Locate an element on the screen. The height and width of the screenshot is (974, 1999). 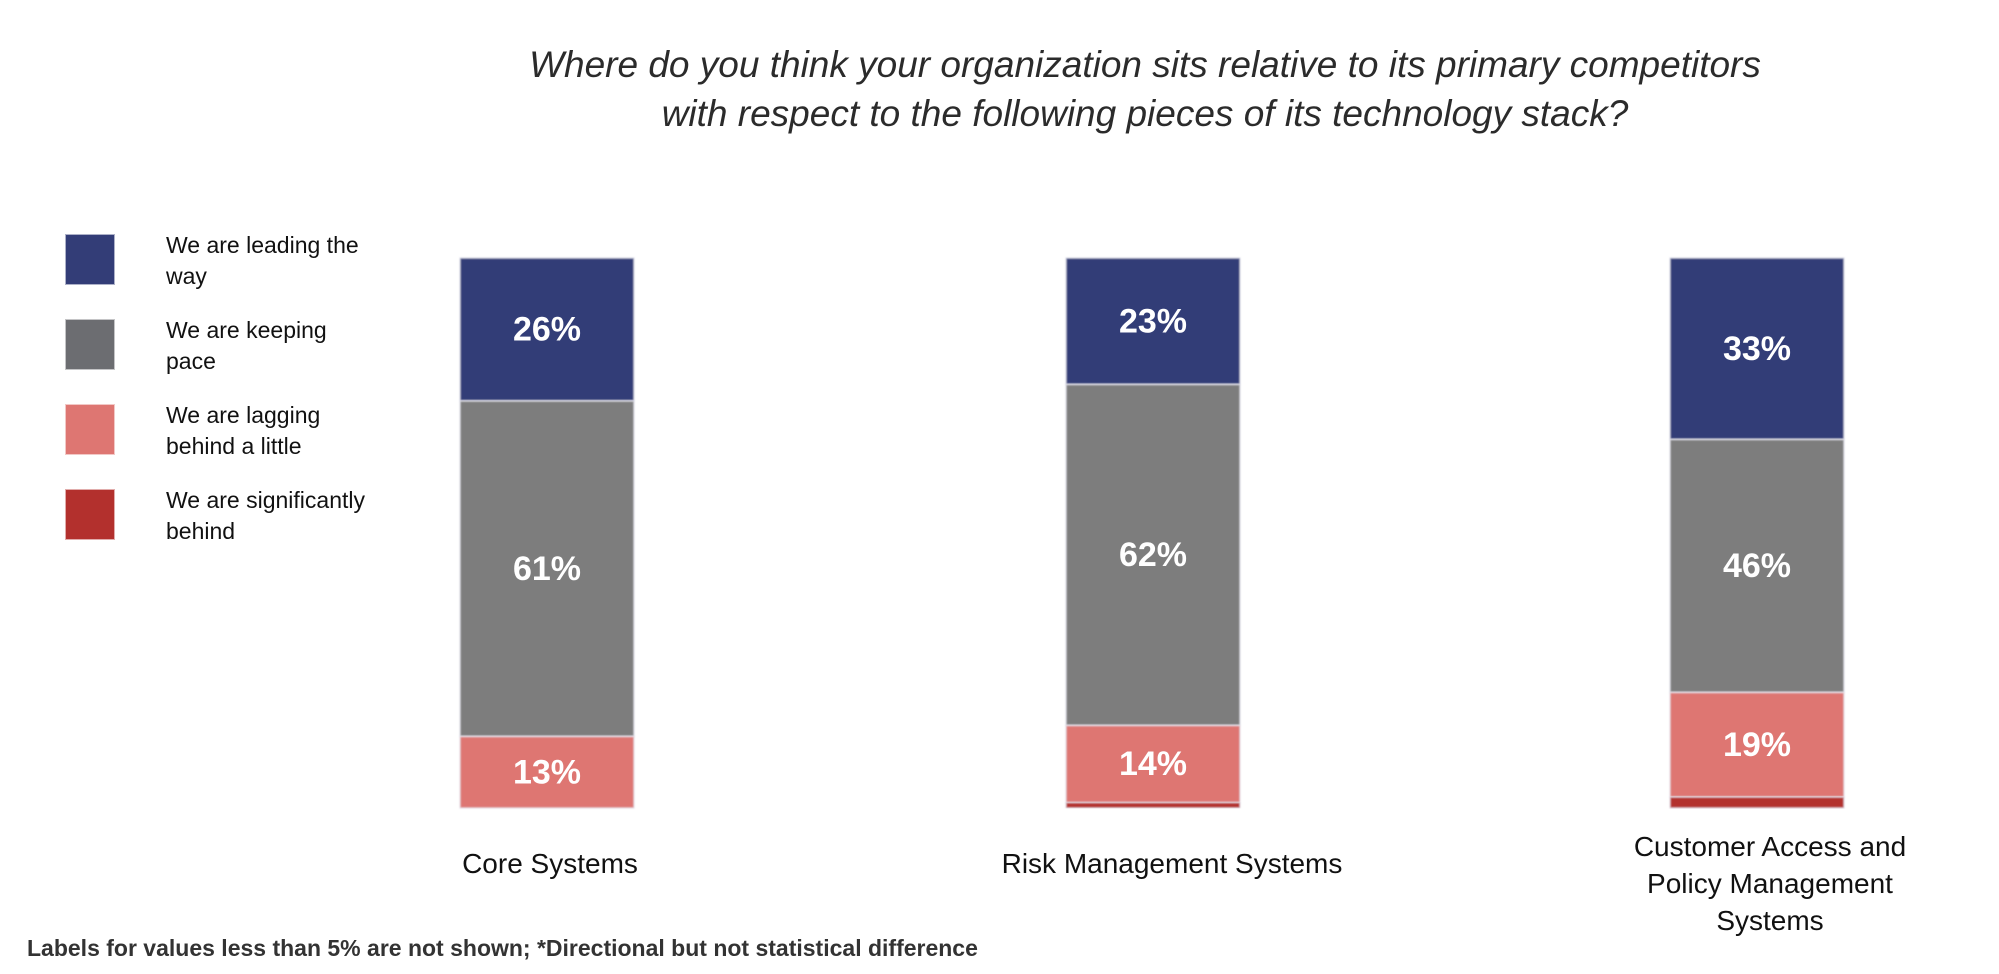
category-label-line: Core Systems is located at coordinates (550, 863).